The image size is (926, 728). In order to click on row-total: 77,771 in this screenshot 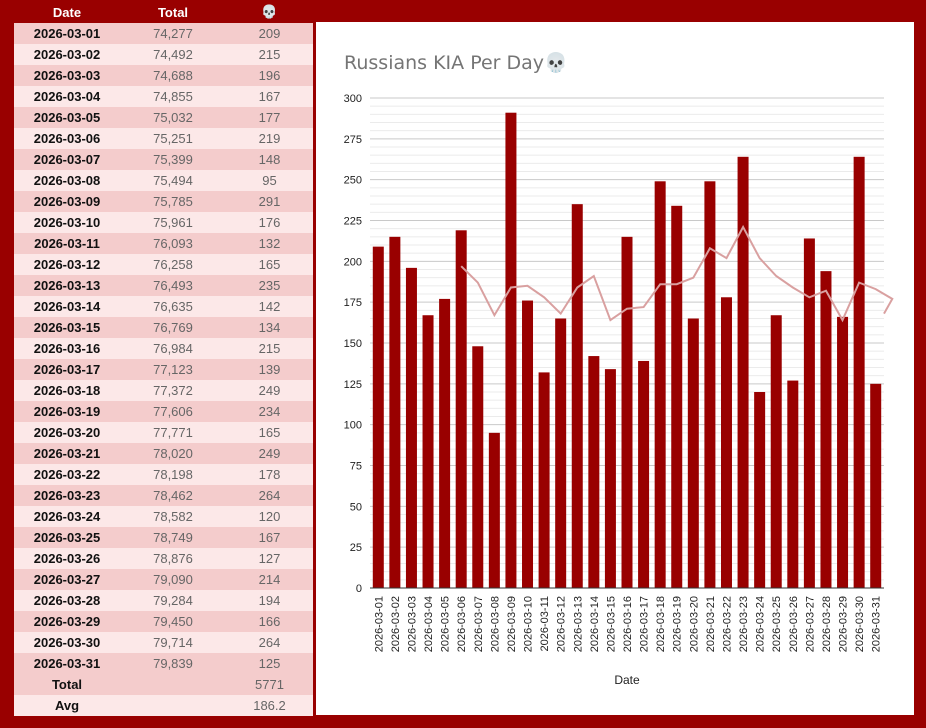, I will do `click(173, 432)`.